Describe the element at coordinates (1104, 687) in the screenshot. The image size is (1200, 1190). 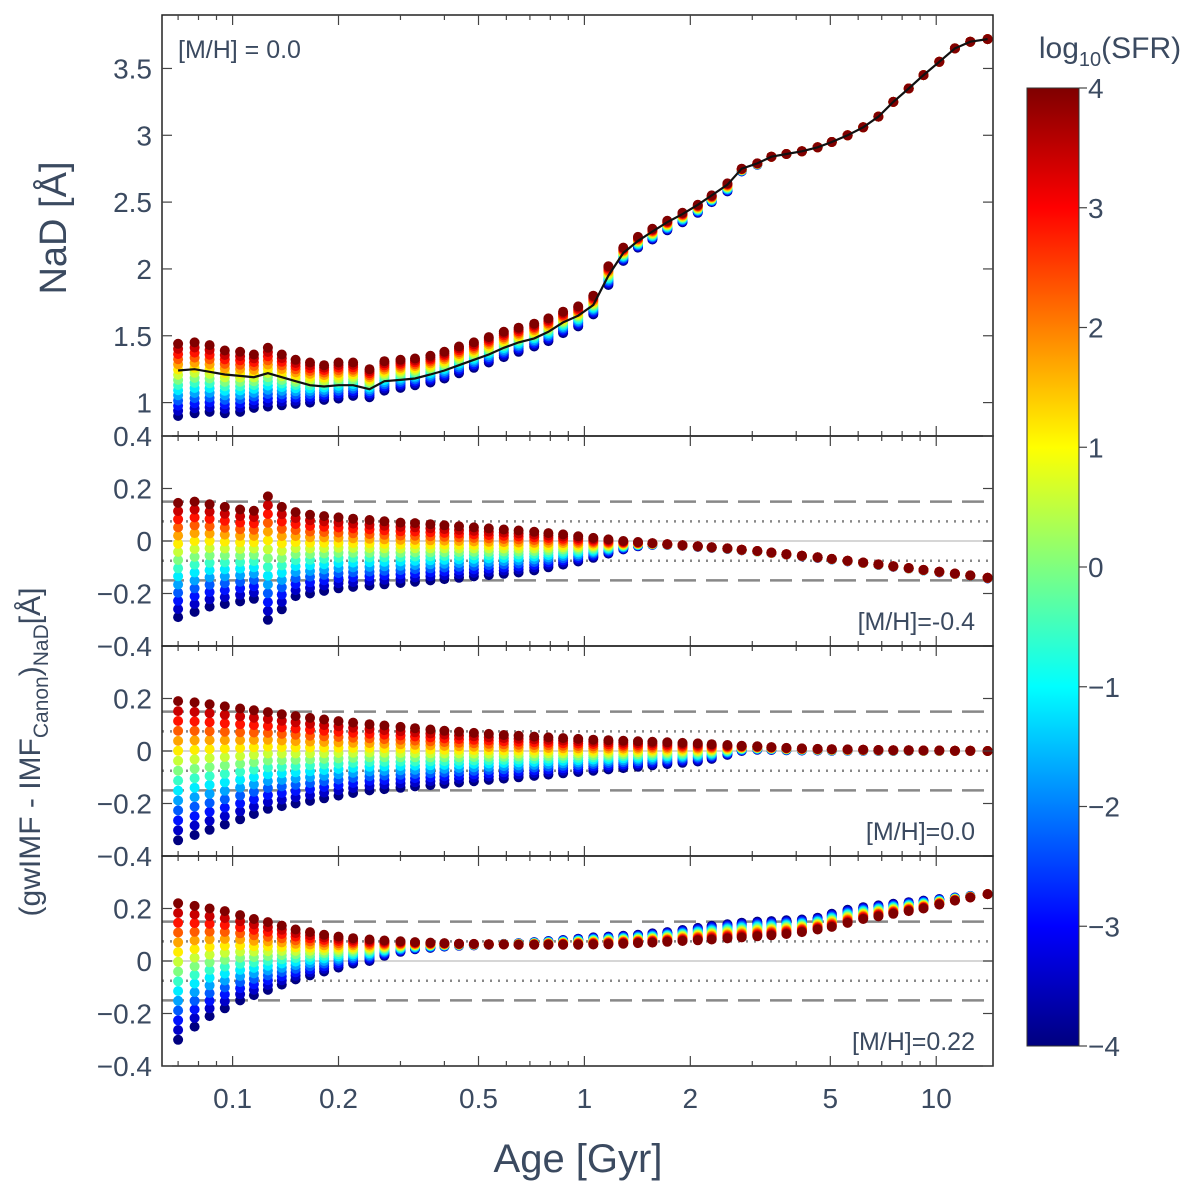
I see `colorbar-tick-label: −1` at that location.